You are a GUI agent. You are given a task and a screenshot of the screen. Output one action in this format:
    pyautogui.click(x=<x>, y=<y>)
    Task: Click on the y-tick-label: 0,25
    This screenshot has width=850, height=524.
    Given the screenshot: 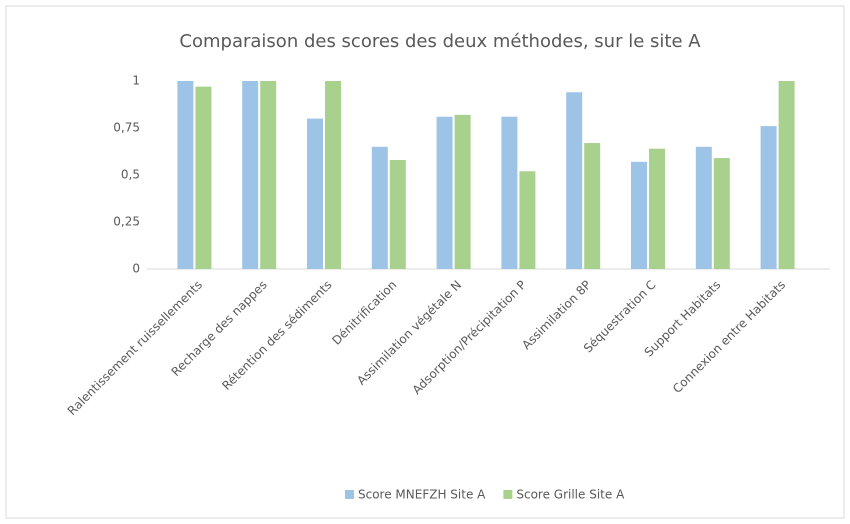 What is the action you would take?
    pyautogui.click(x=126, y=222)
    